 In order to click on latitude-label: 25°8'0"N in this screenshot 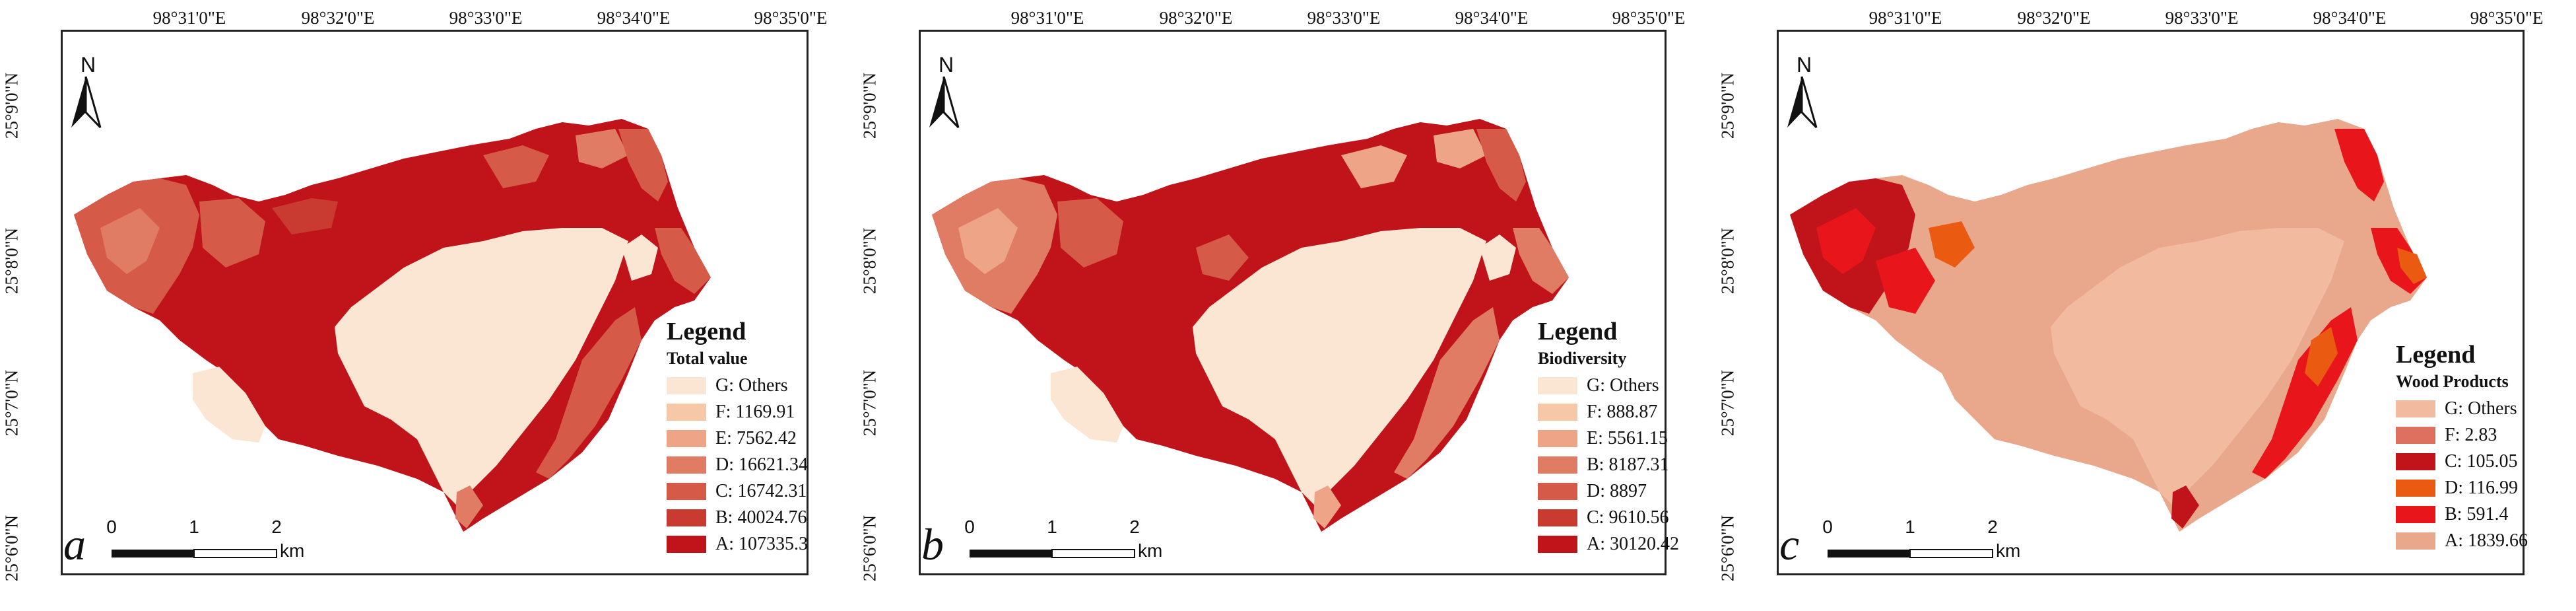, I will do `click(11, 261)`.